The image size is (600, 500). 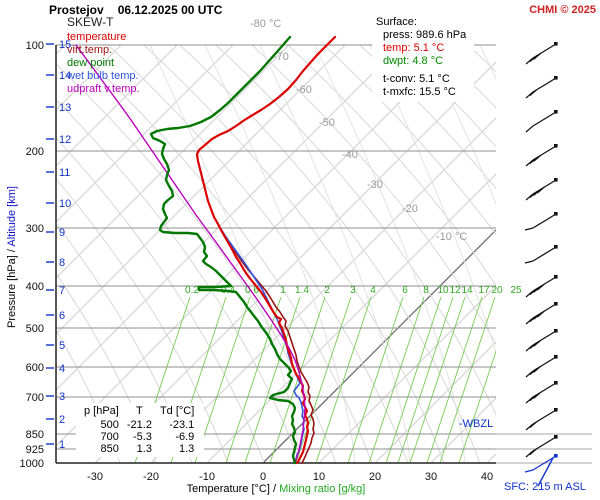 I want to click on legend-item-wet-bulb: wet bulb temp., so click(x=103, y=76).